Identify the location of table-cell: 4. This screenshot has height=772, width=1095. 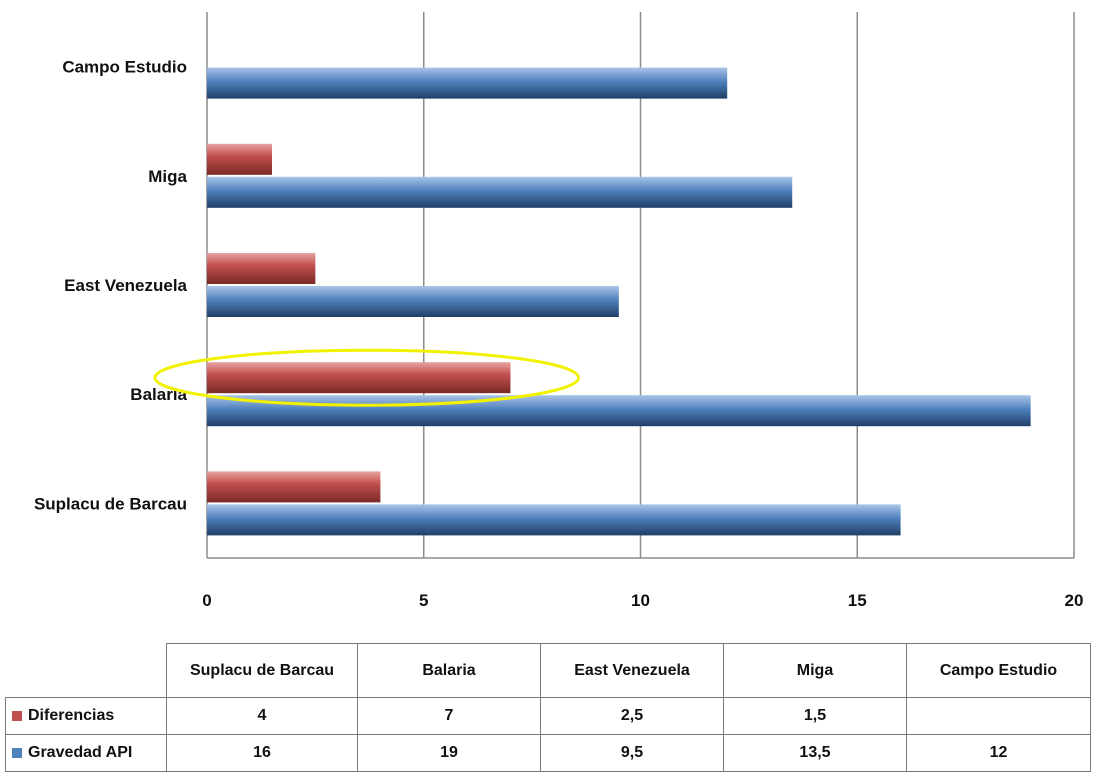
(262, 716).